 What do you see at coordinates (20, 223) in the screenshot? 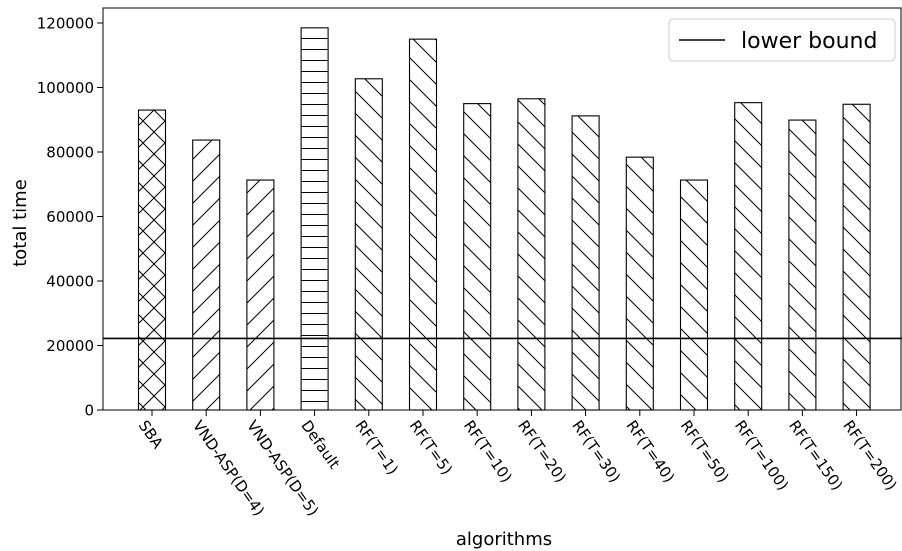
I see `y-axis-title: total time` at bounding box center [20, 223].